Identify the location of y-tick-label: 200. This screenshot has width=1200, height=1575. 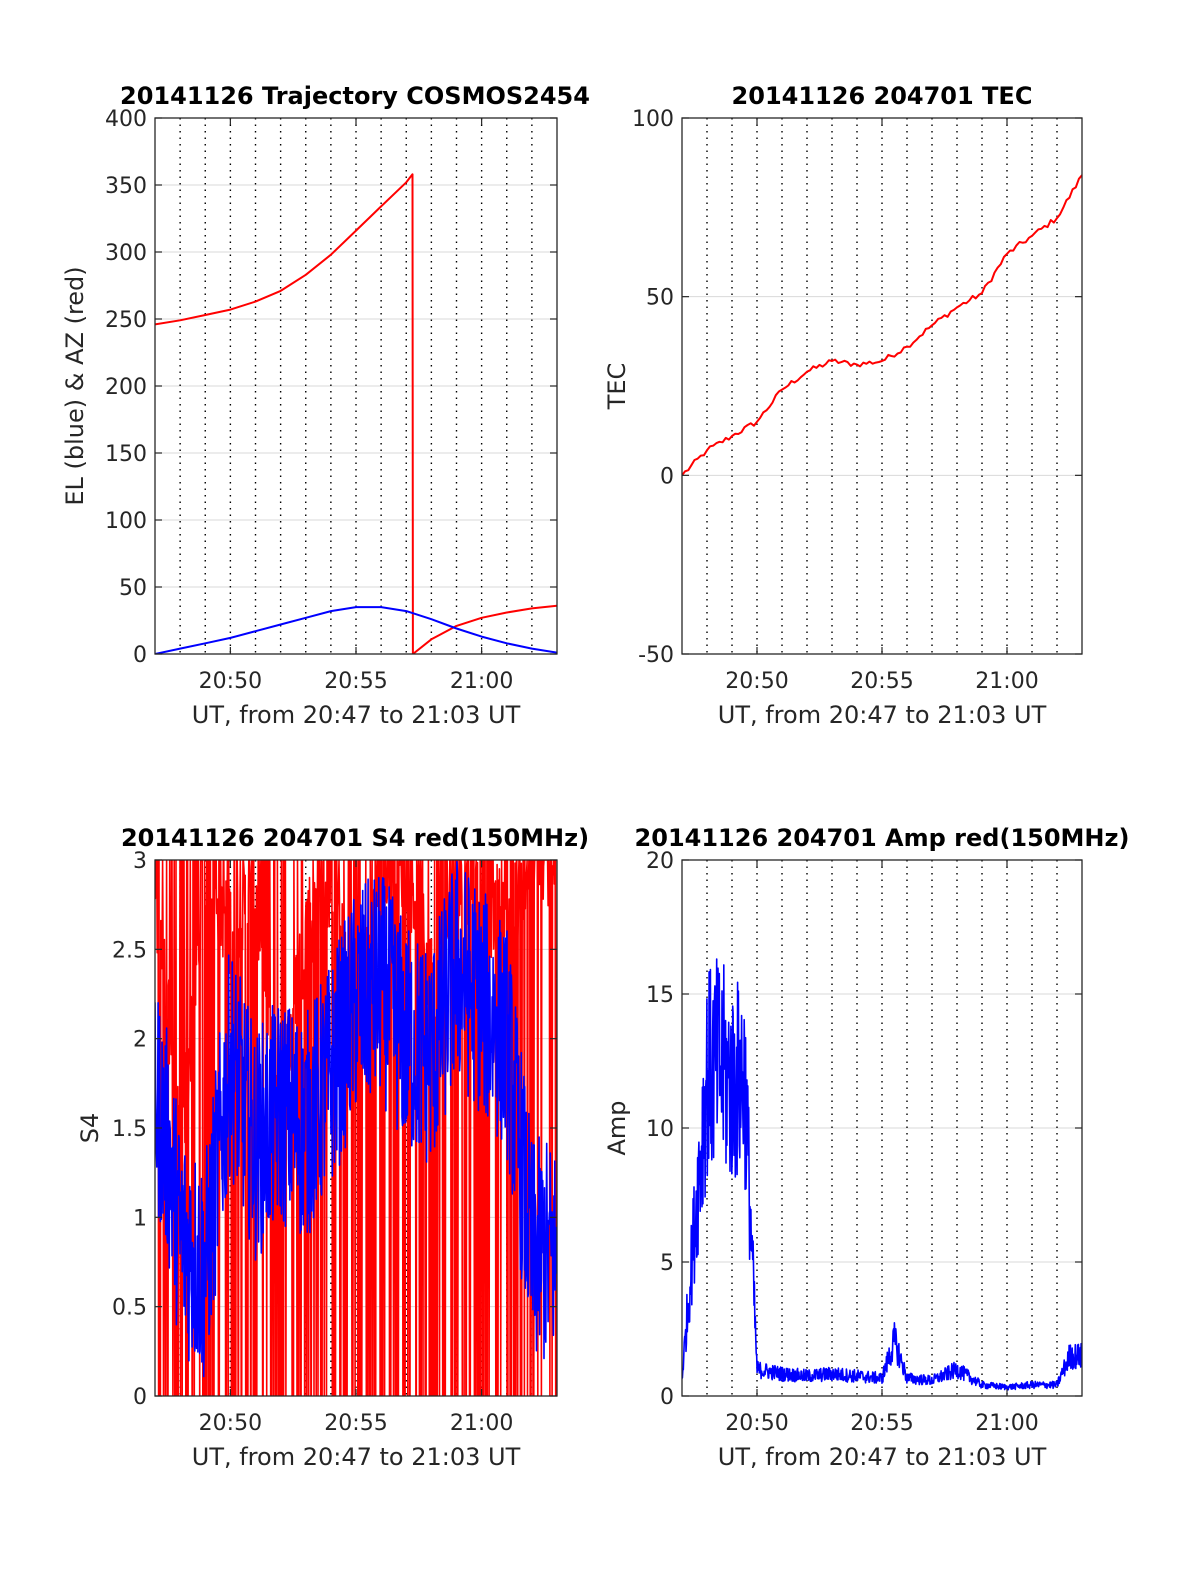
(126, 387).